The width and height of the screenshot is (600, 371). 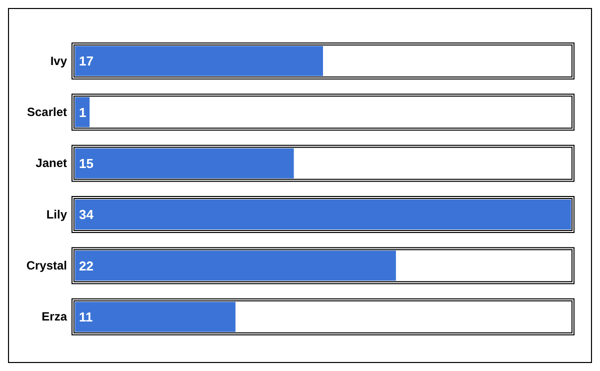 I want to click on data-label: 34, so click(x=86, y=214).